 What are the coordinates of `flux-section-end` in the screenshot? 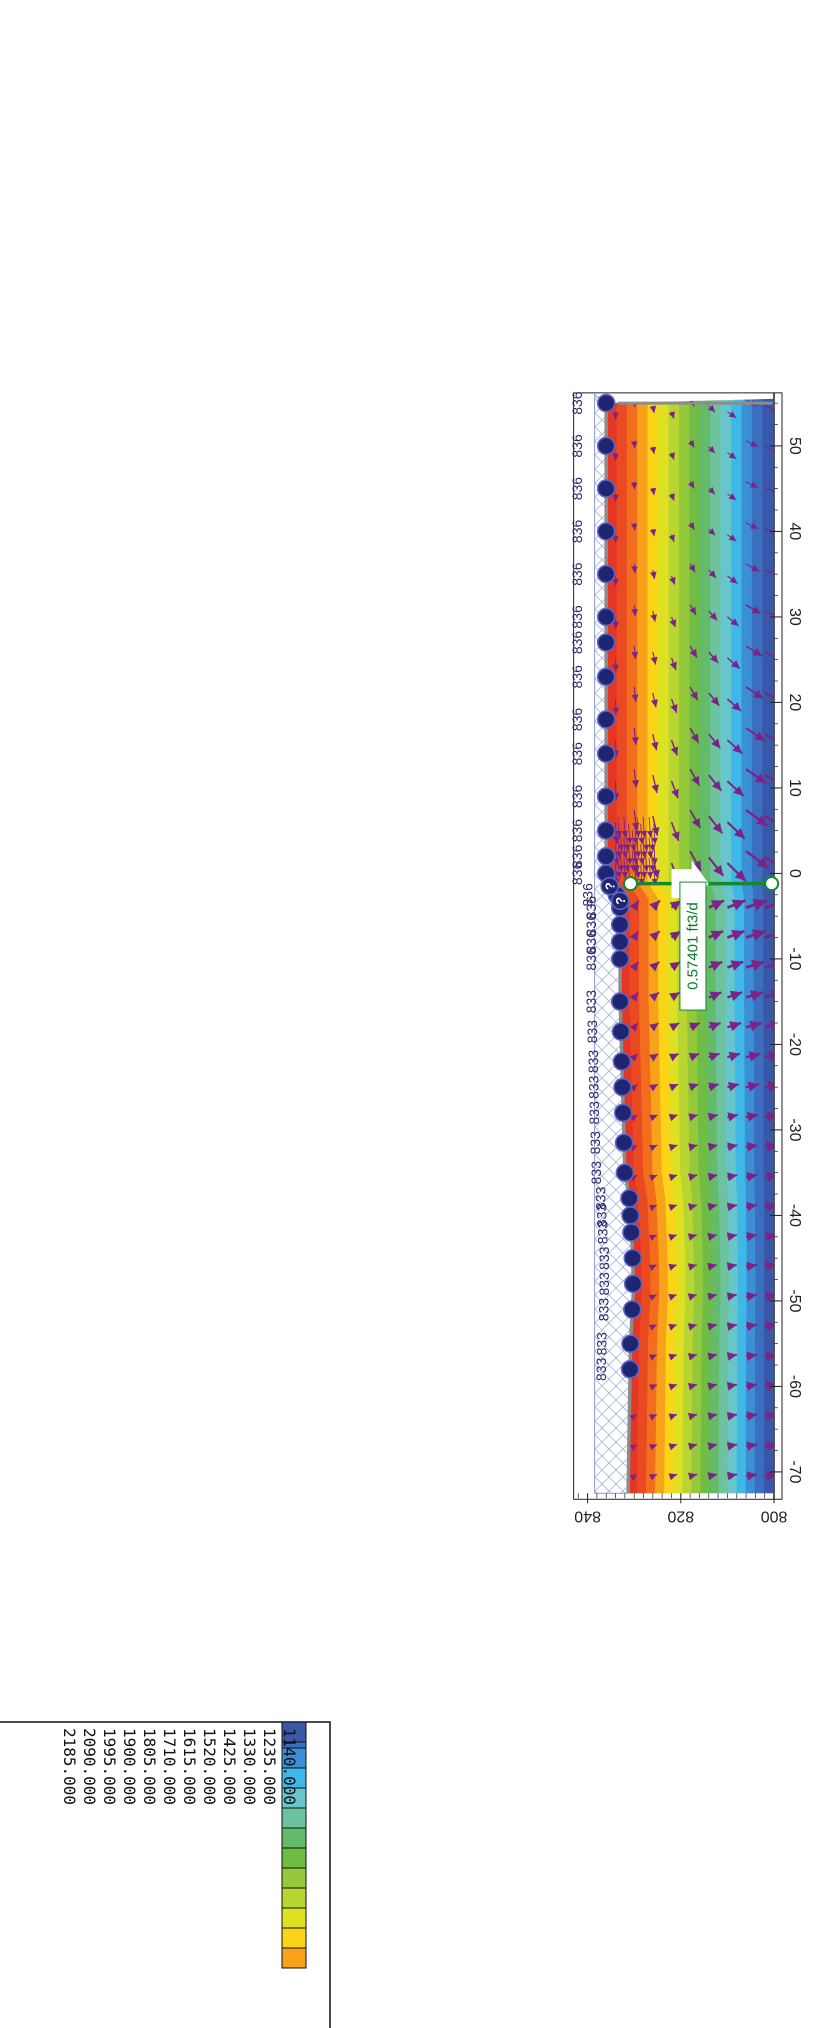 It's located at (630, 884).